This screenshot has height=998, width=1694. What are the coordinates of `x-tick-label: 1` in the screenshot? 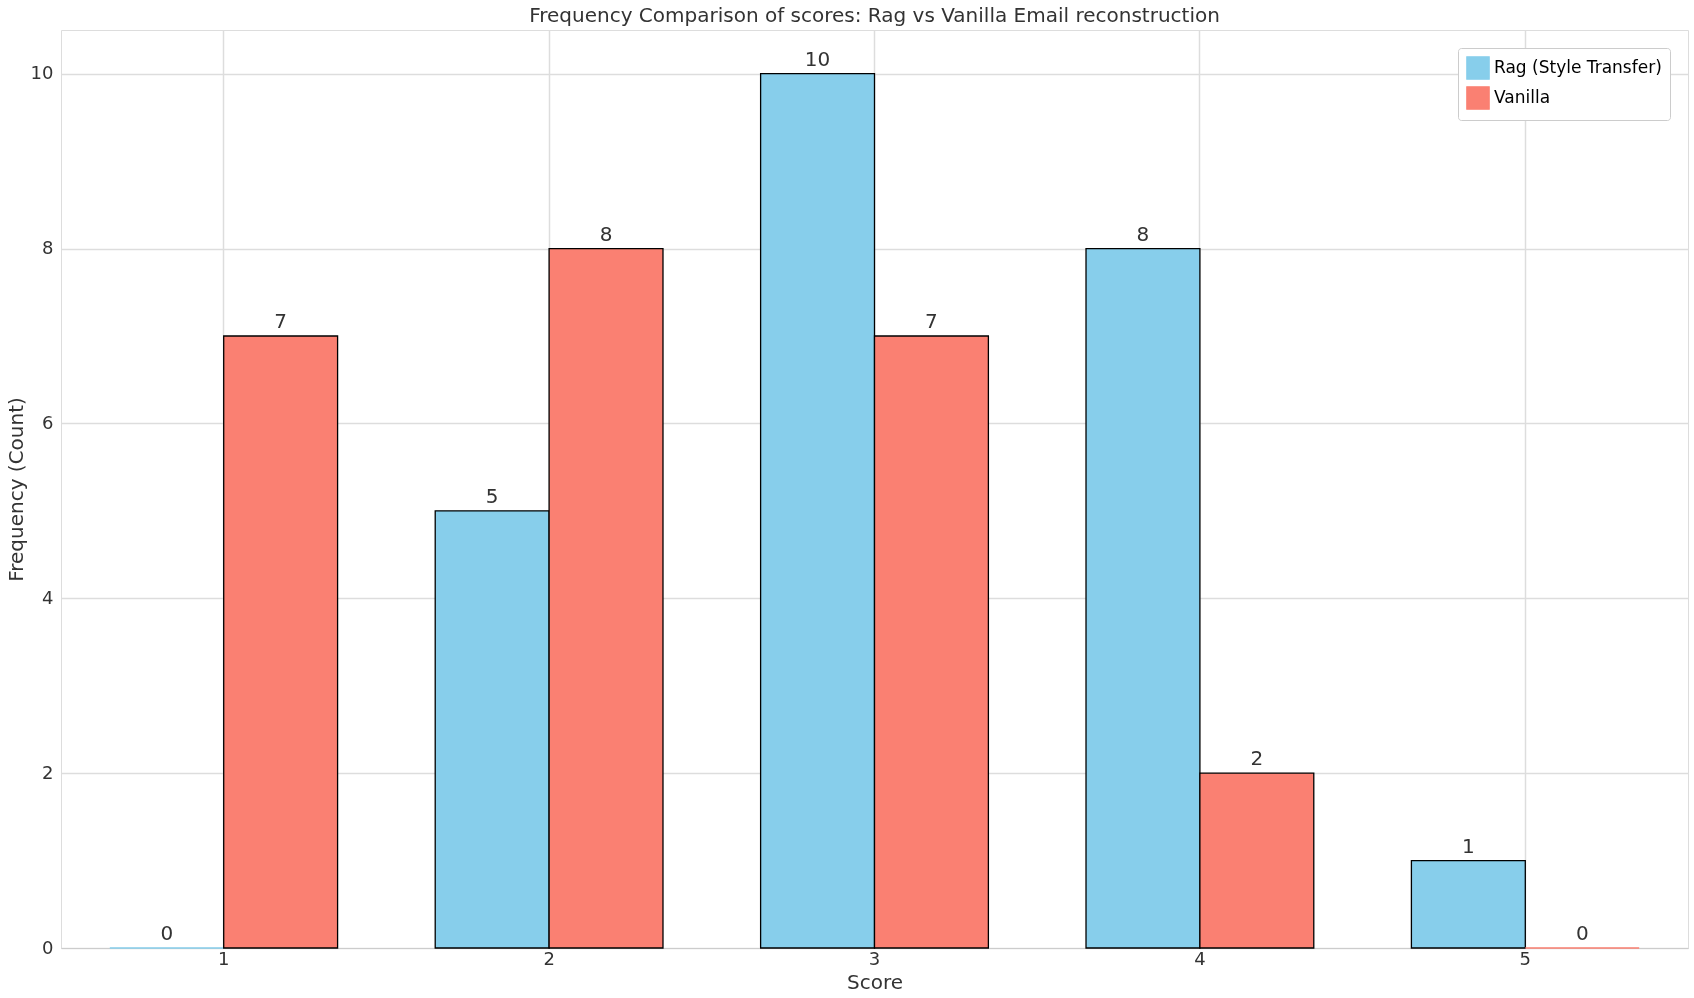 It's located at (223, 958).